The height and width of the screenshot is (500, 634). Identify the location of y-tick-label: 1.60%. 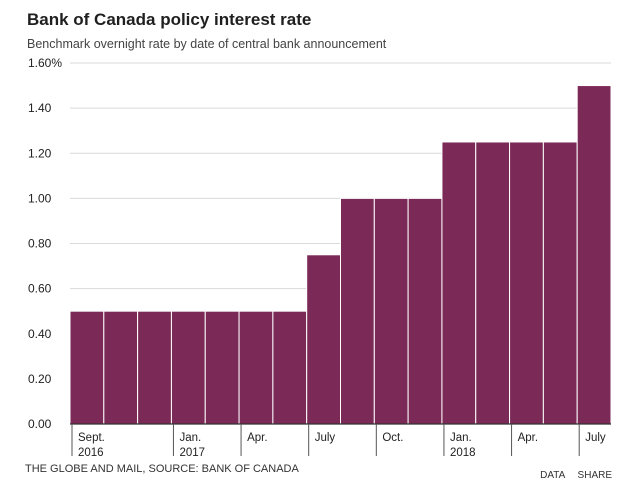
(45, 63).